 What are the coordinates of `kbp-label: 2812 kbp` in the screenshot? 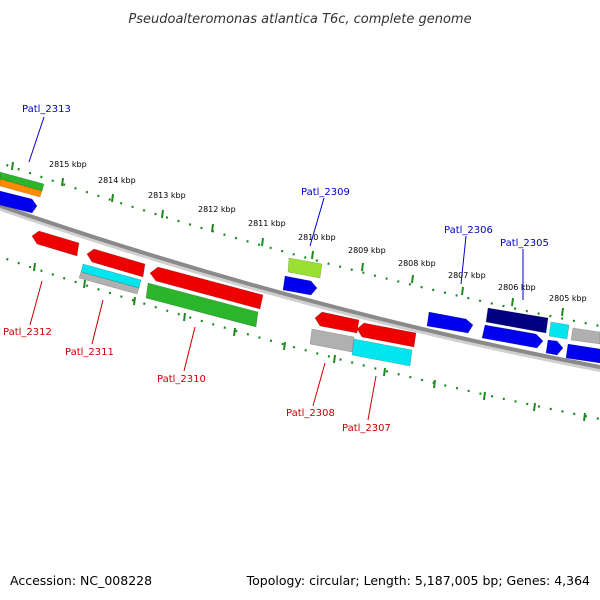 It's located at (217, 209).